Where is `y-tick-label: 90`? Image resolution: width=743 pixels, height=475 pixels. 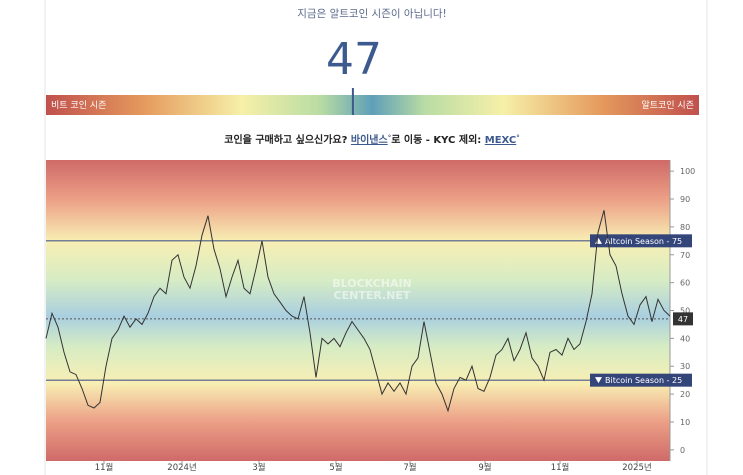 y-tick-label: 90 is located at coordinates (685, 199).